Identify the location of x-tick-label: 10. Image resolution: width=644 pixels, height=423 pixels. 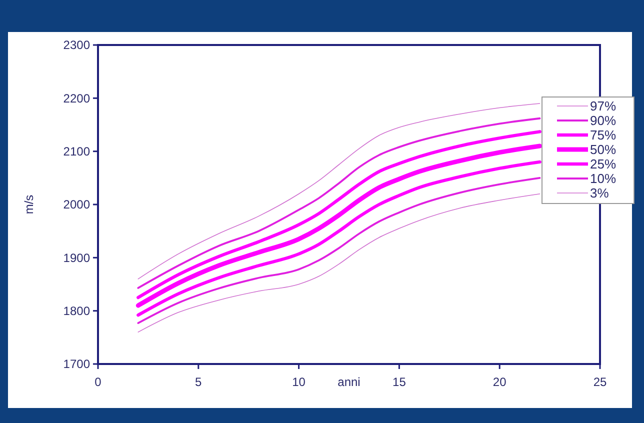
(299, 382).